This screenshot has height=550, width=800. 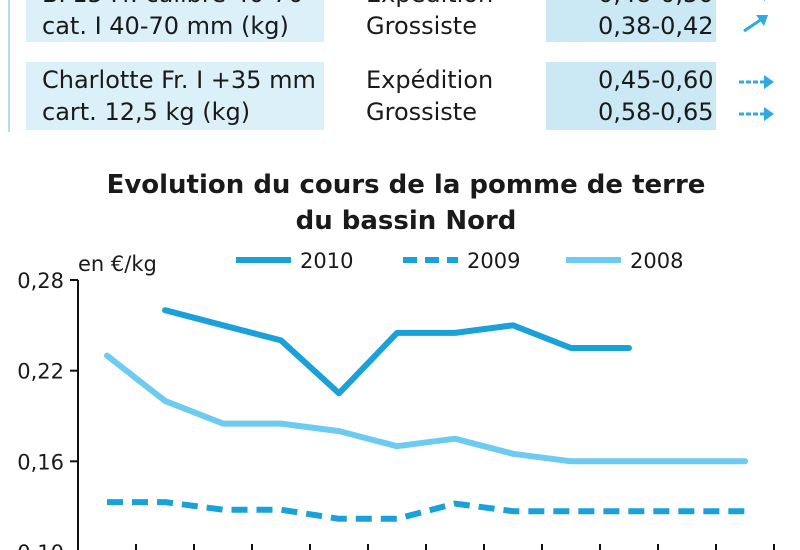 I want to click on product-line: cat. I 40-70 mm (kg), so click(x=165, y=26).